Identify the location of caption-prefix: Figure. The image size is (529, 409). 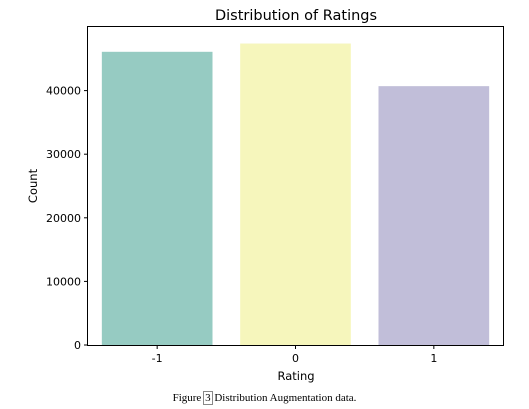
(187, 398).